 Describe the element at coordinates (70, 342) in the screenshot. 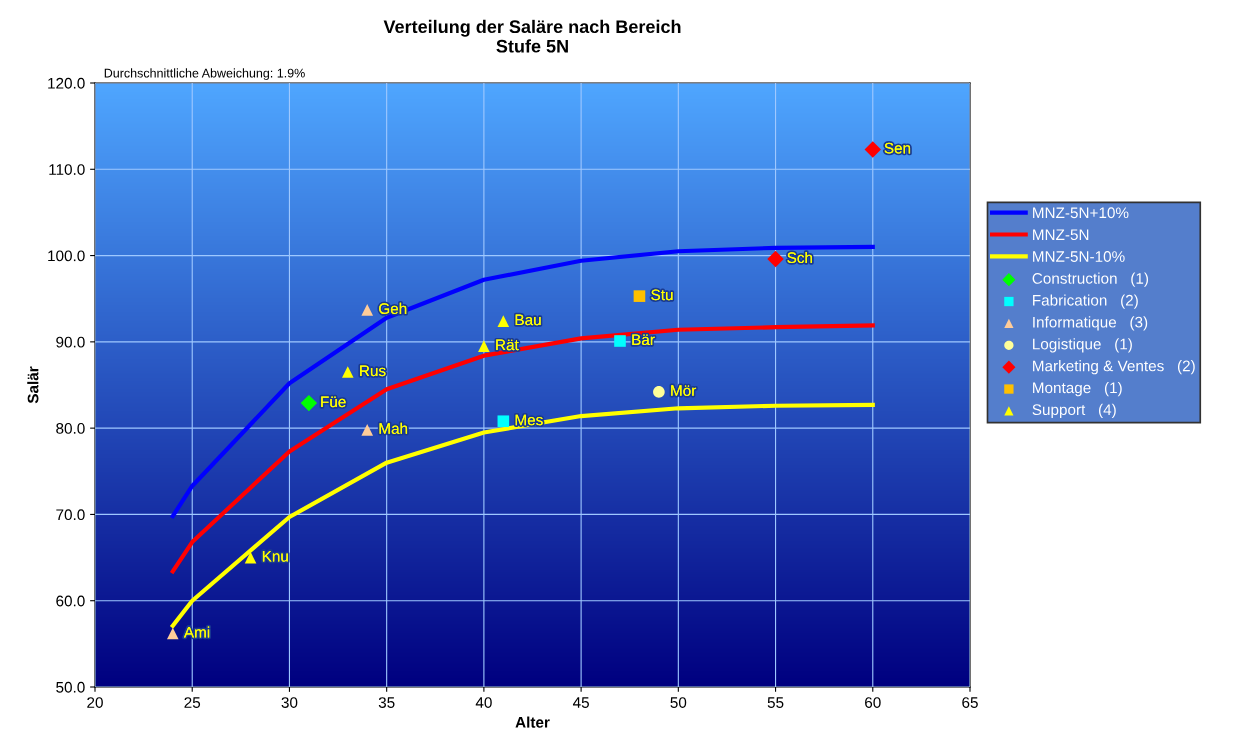

I see `y-tick-label: 90.0` at that location.